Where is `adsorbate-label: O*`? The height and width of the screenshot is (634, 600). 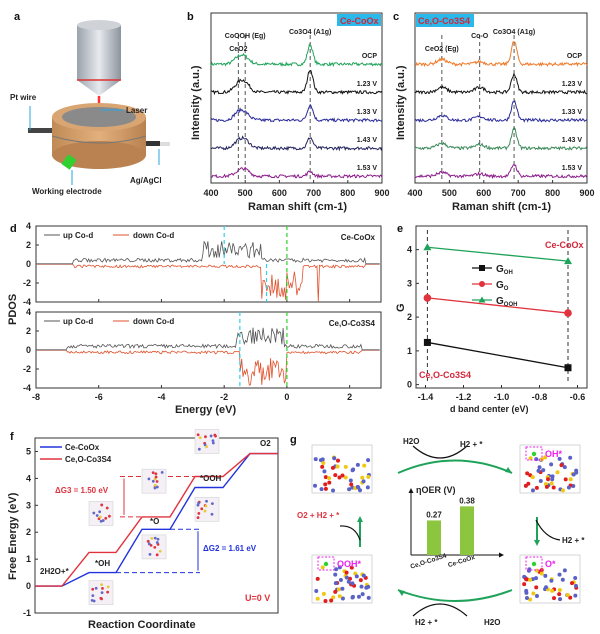
adsorbate-label: O* is located at coordinates (550, 564).